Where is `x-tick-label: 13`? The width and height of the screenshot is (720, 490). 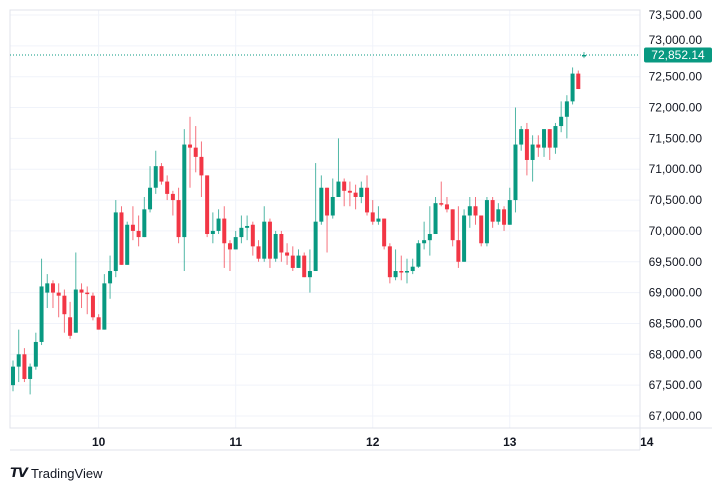
x-tick-label: 13 is located at coordinates (510, 442).